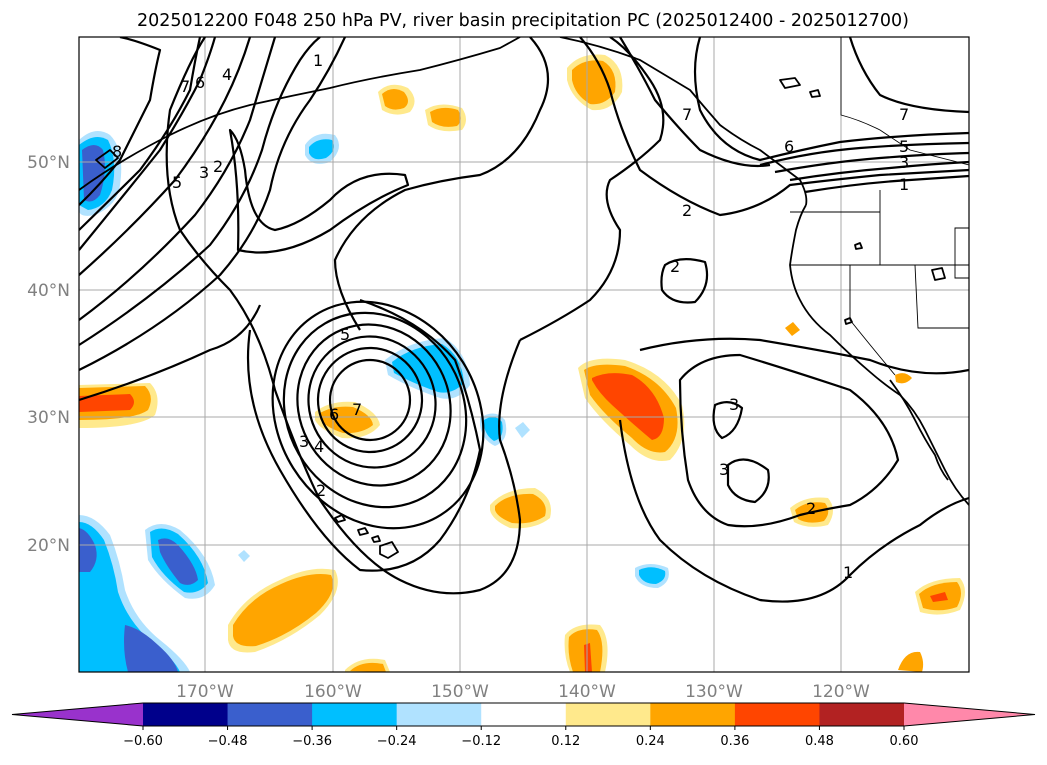  What do you see at coordinates (48, 418) in the screenshot?
I see `lat-label: 30°N` at bounding box center [48, 418].